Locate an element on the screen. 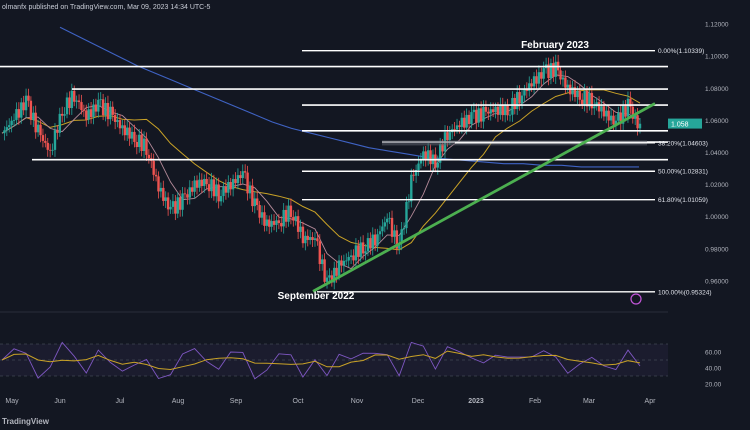  rsi-signal-line is located at coordinates (321, 360).